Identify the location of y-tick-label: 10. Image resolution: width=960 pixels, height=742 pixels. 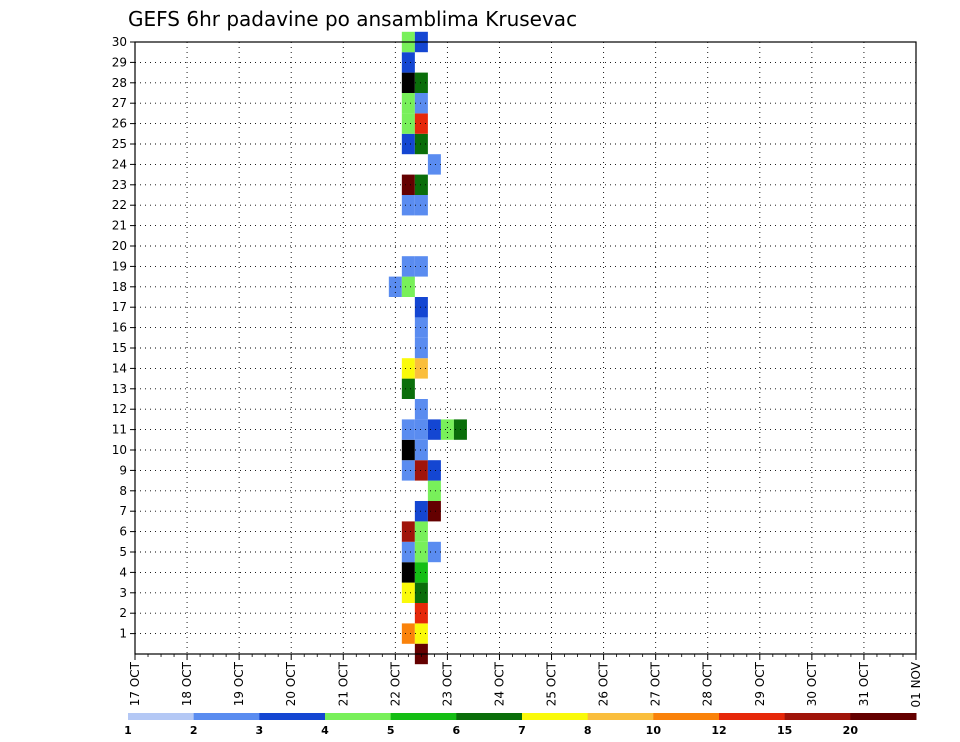
(119, 450).